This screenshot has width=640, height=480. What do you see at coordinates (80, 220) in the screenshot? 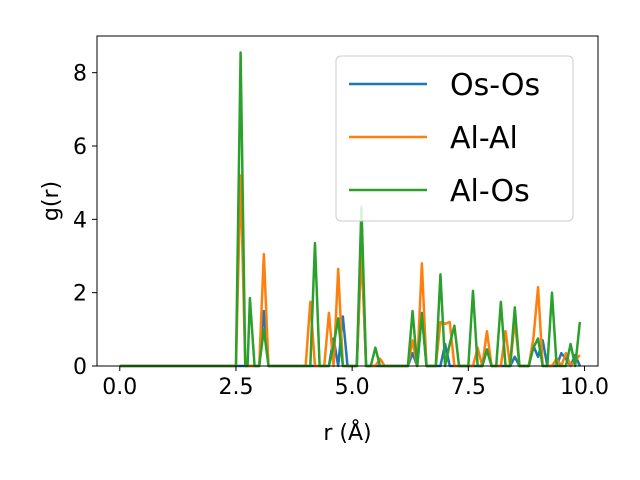
I see `y-tick-label: 4` at bounding box center [80, 220].